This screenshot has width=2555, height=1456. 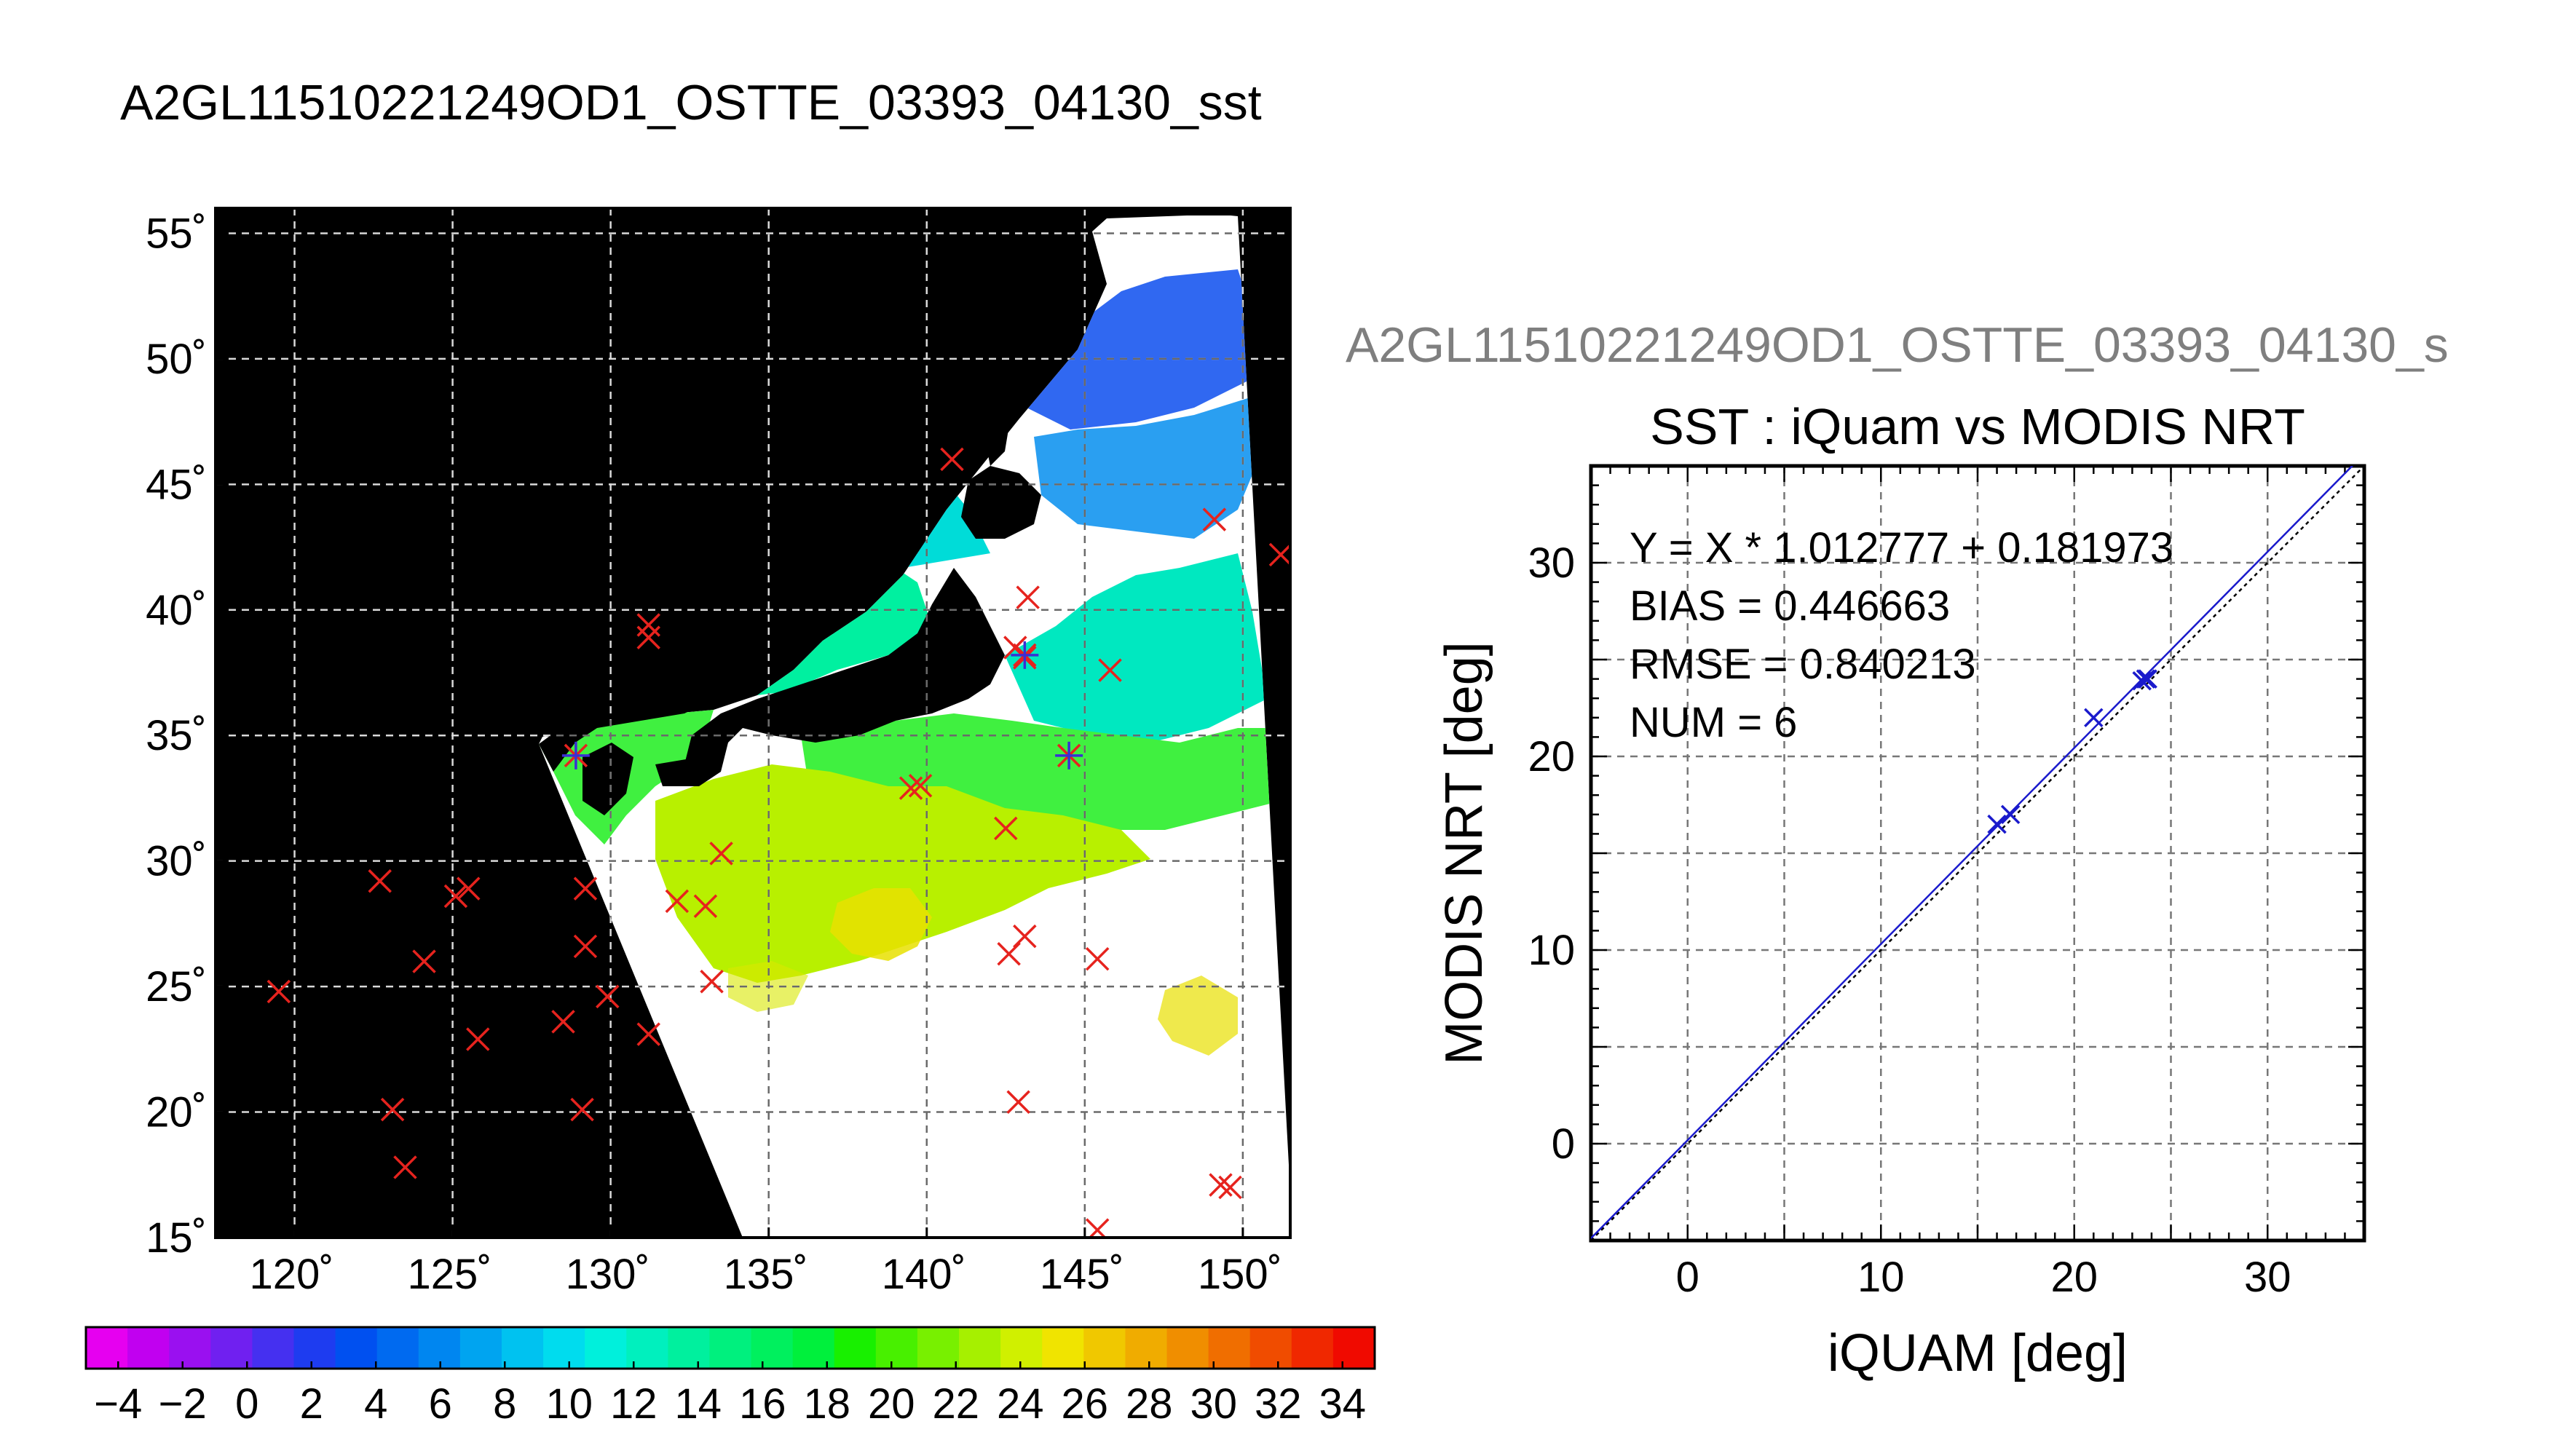 I want to click on colorbar-tick-label: 26, so click(x=1084, y=1404).